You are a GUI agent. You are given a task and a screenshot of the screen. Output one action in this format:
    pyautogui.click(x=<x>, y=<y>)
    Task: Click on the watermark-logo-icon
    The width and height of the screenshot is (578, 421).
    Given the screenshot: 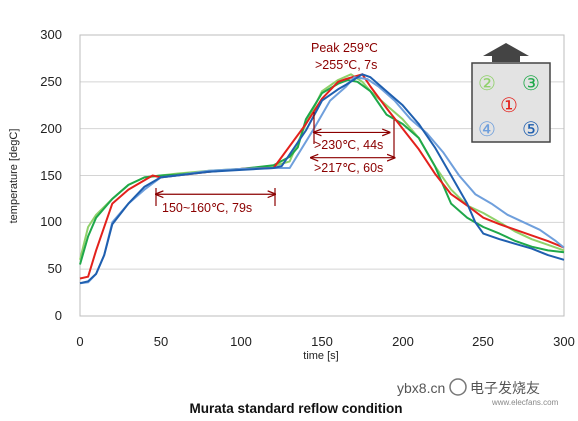 What is the action you would take?
    pyautogui.click(x=458, y=387)
    